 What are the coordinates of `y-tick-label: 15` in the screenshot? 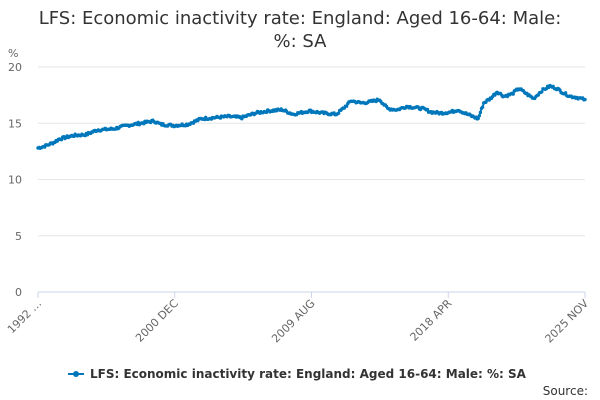 It's located at (15, 123).